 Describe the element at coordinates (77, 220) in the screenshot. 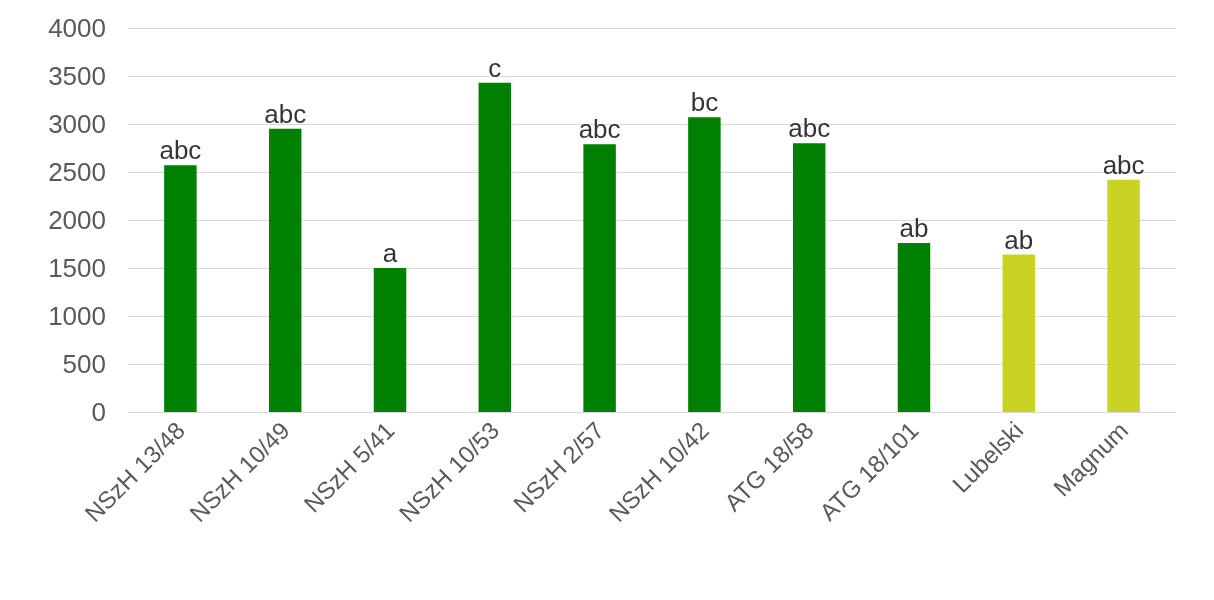

I see `y-tick-label: 2000` at that location.